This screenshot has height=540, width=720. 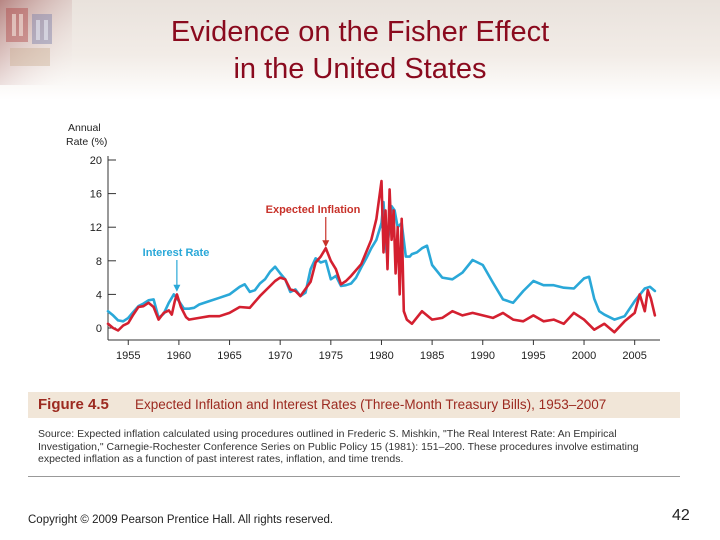 I want to click on y-tick-label: 8, so click(x=99, y=262).